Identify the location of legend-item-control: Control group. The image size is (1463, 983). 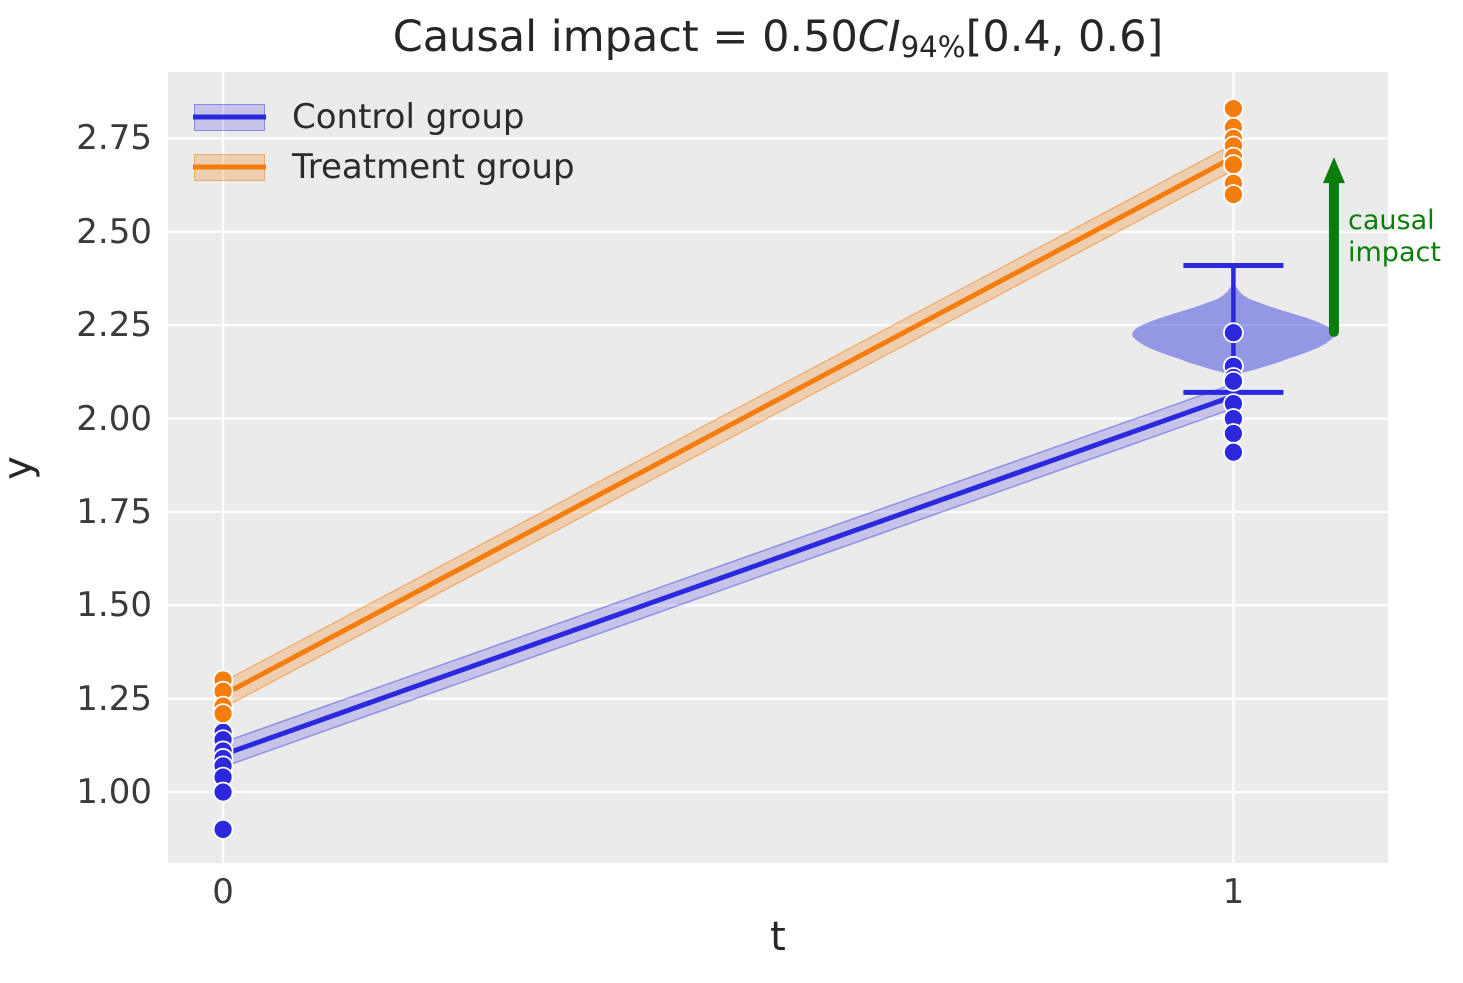
(384, 117).